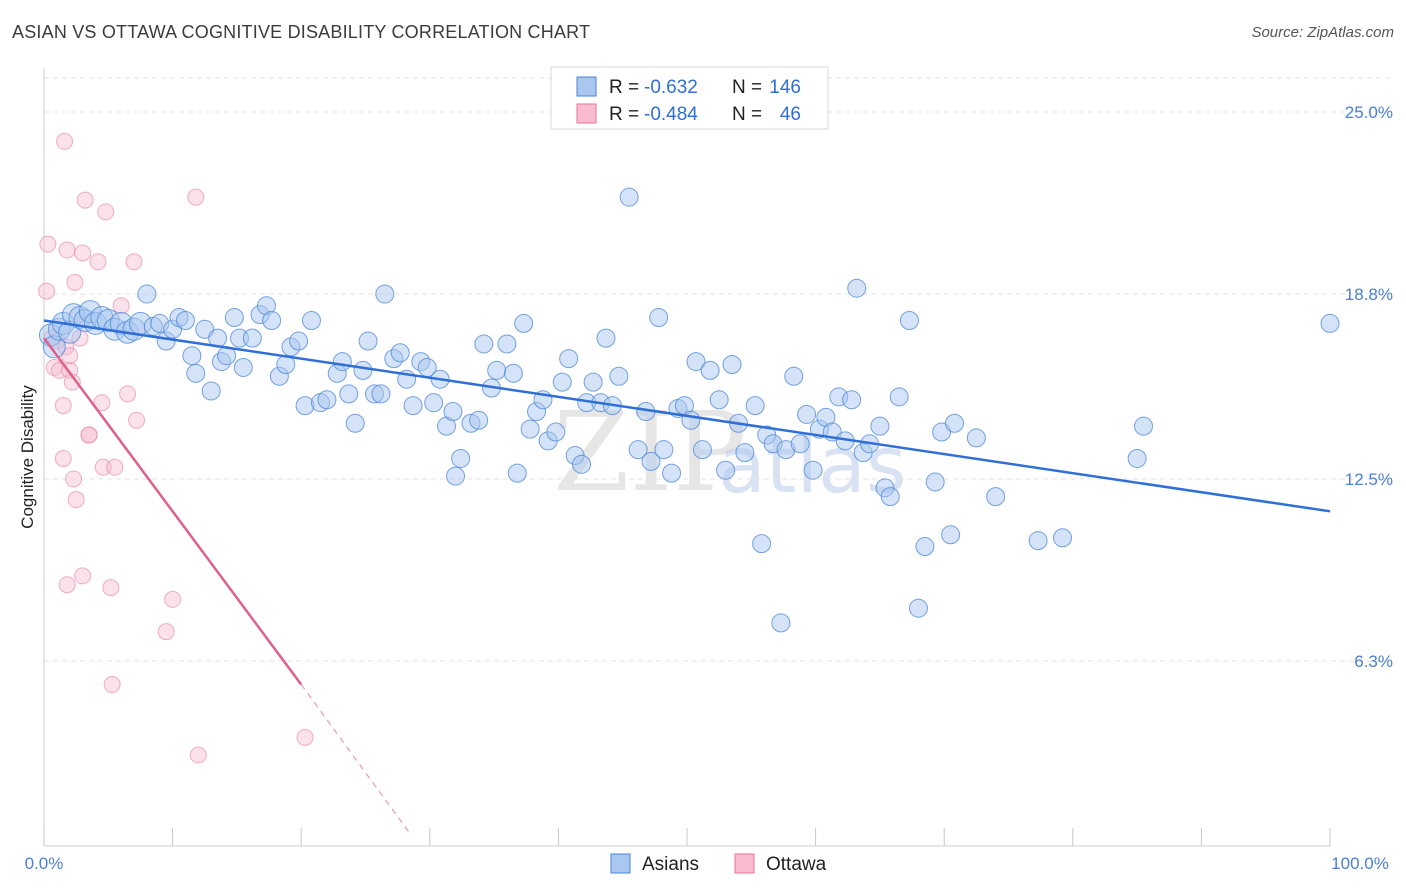 The height and width of the screenshot is (892, 1406). Describe the element at coordinates (44, 863) in the screenshot. I see `x-tick-label-min: 0.0%` at that location.